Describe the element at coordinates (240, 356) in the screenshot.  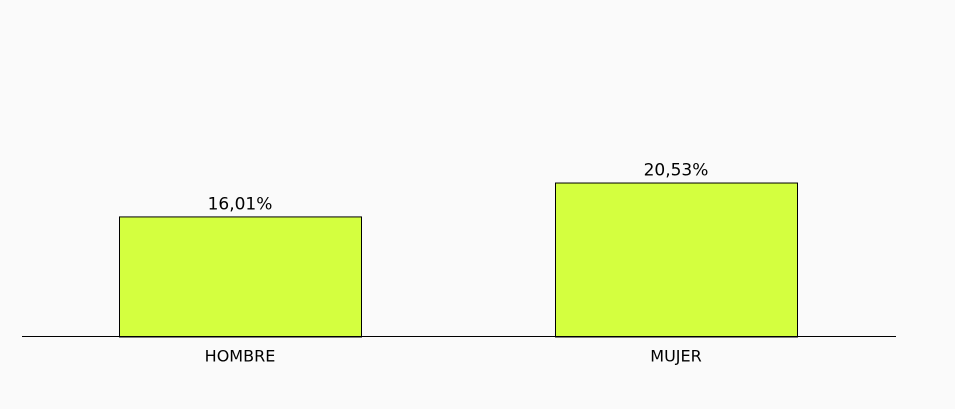
I see `category-label-hombre: HOMBRE` at that location.